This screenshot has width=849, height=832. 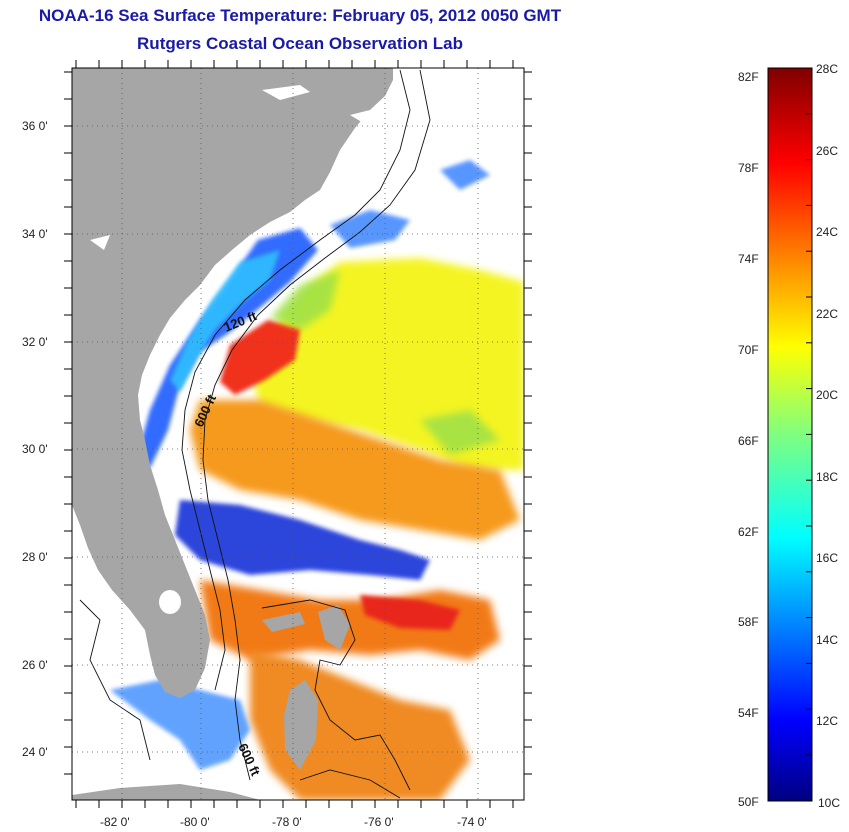 What do you see at coordinates (35, 234) in the screenshot?
I see `lat-label: 34 0'` at bounding box center [35, 234].